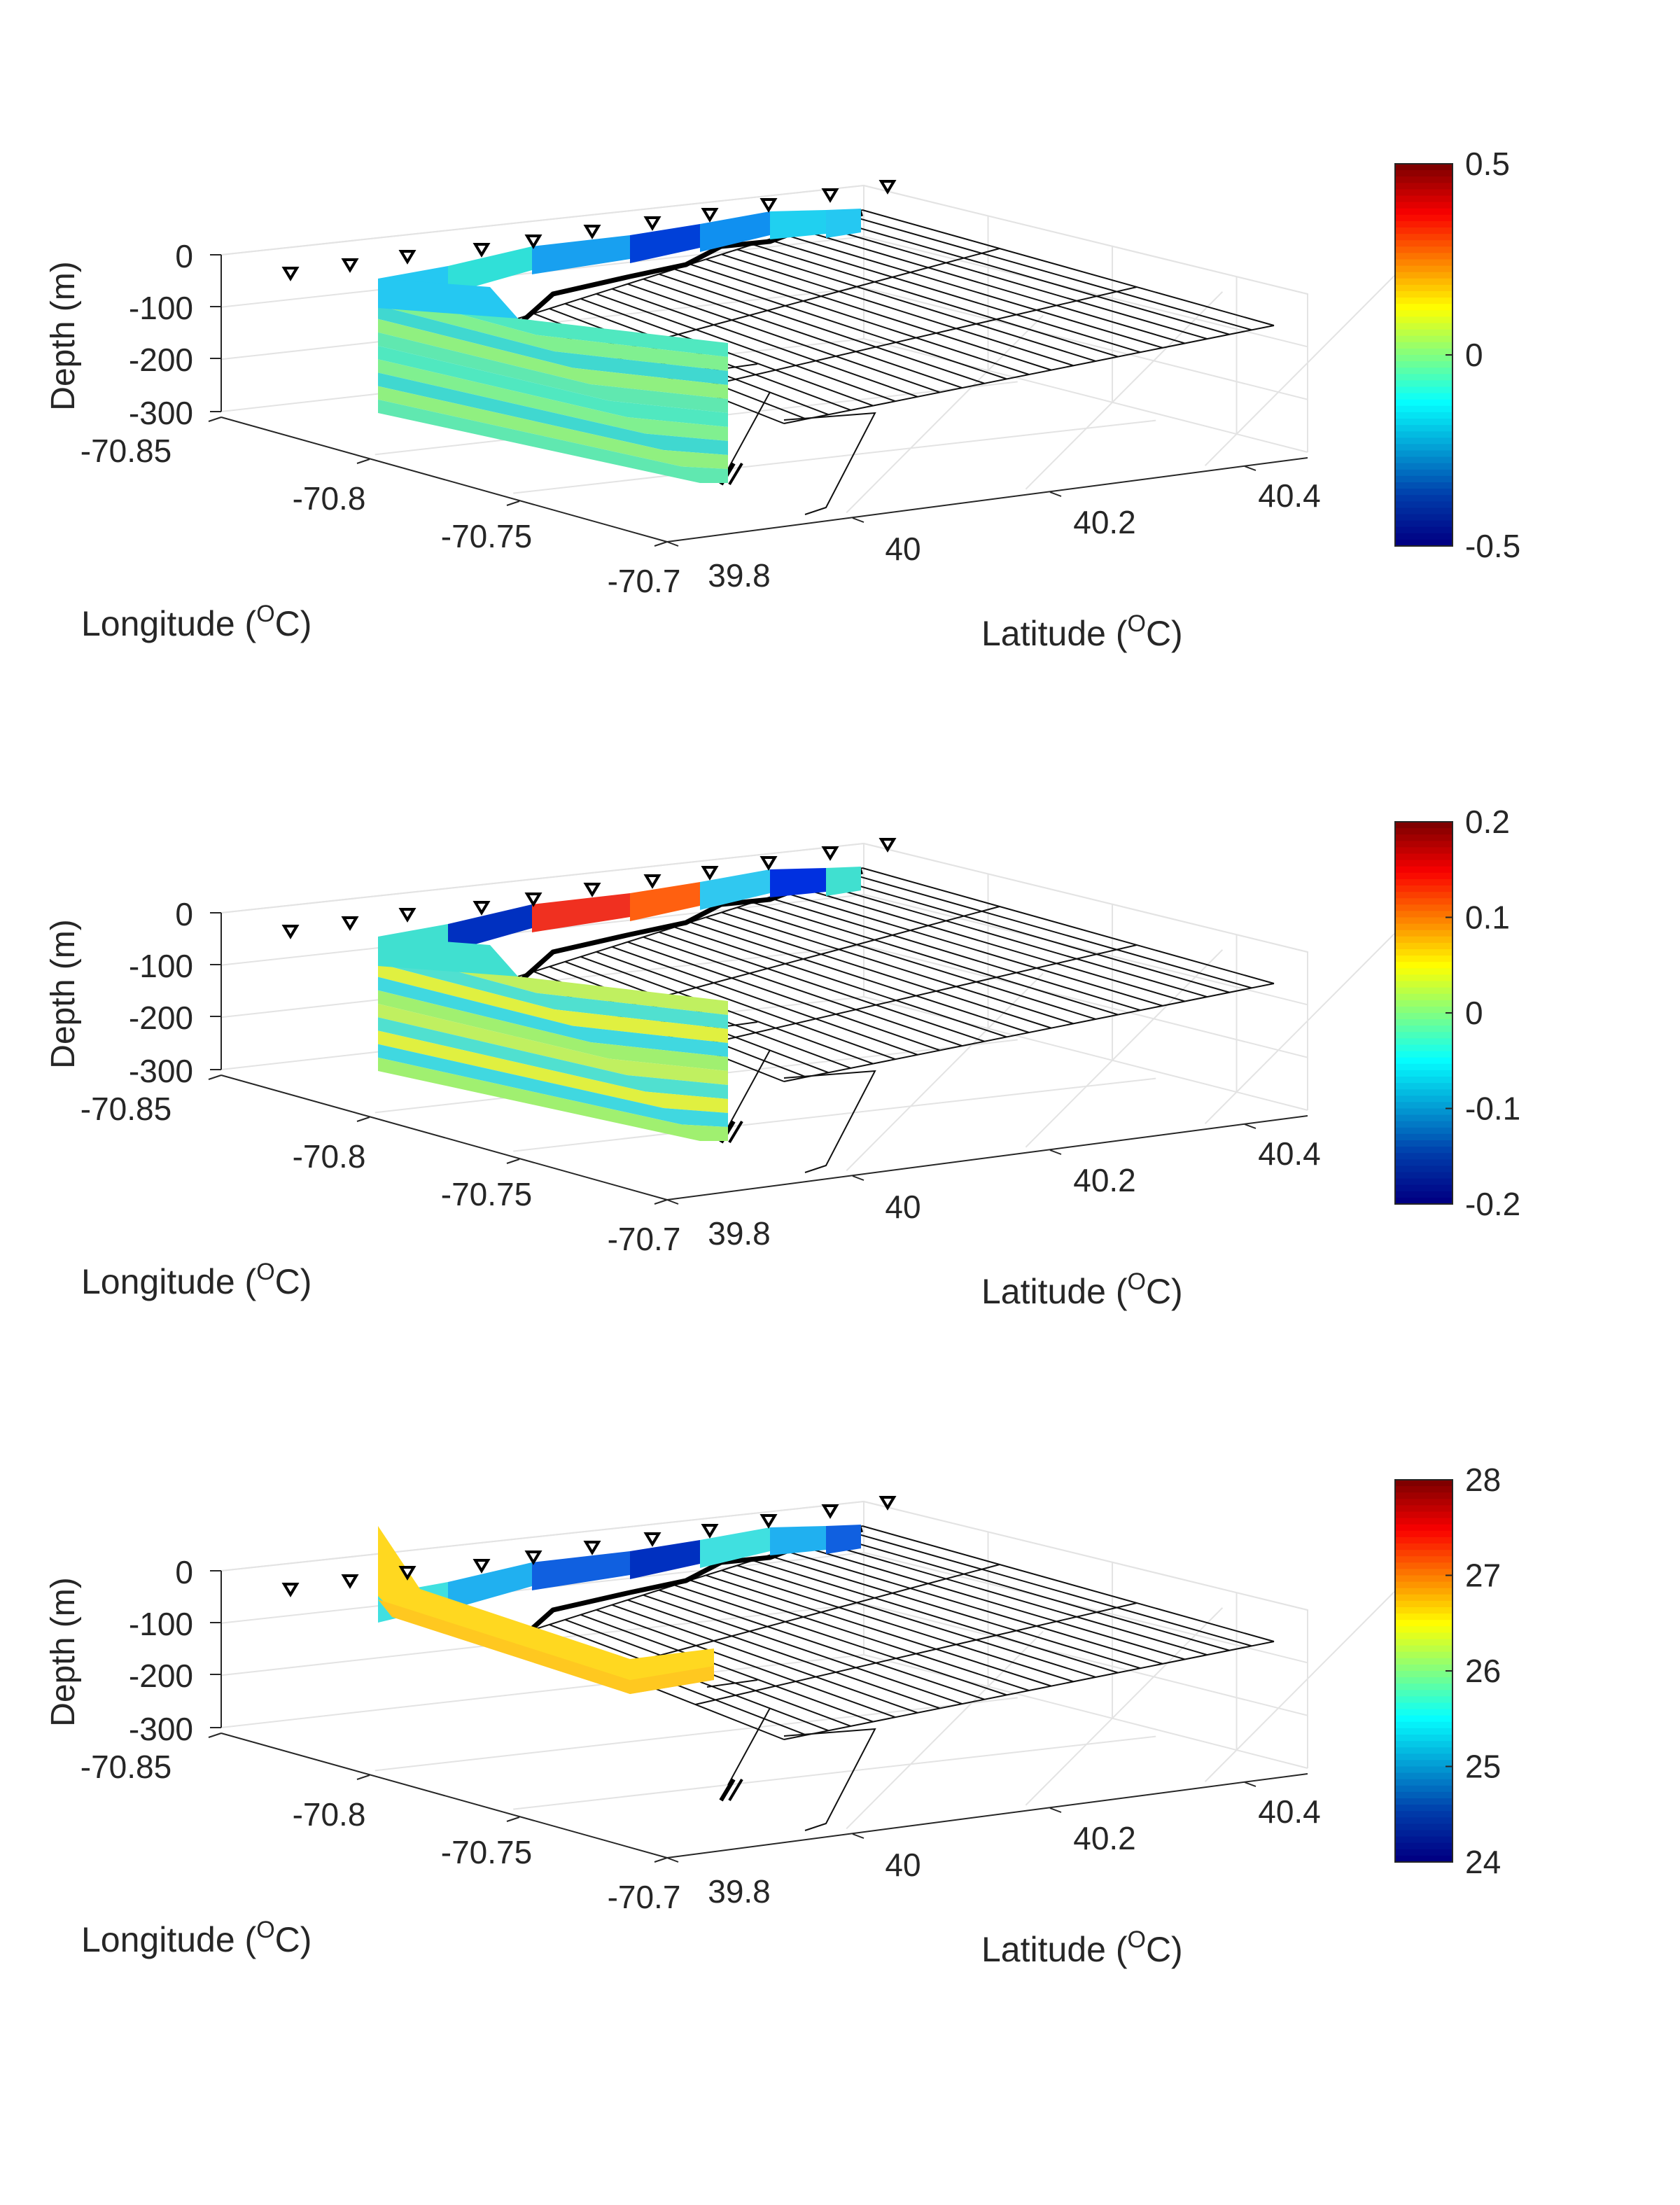  I want to click on x-axis-label-suffix: C), so click(293, 1281).